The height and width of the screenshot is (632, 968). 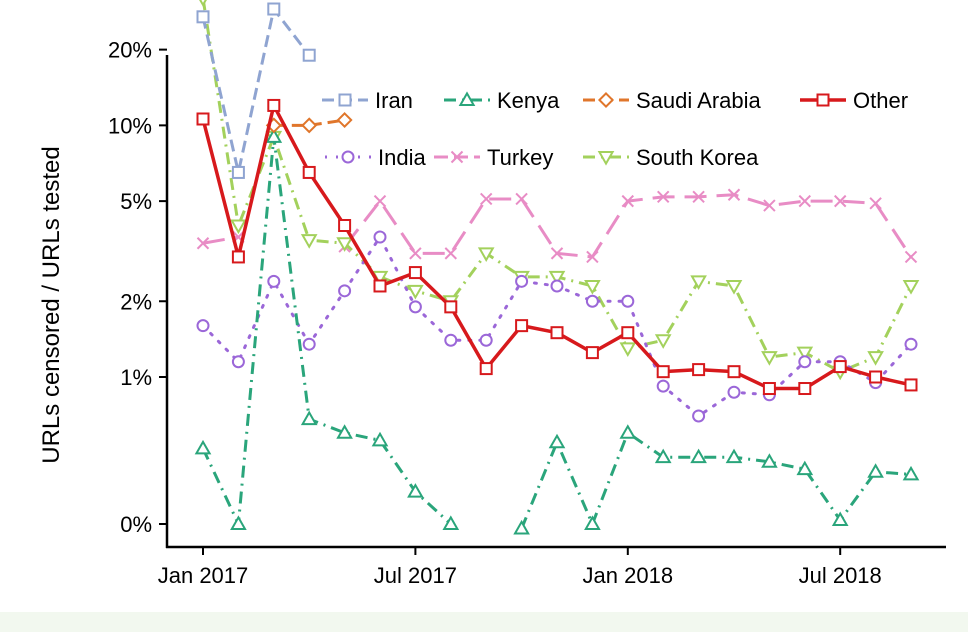 I want to click on legend-item-iran: Iran, so click(x=367, y=100).